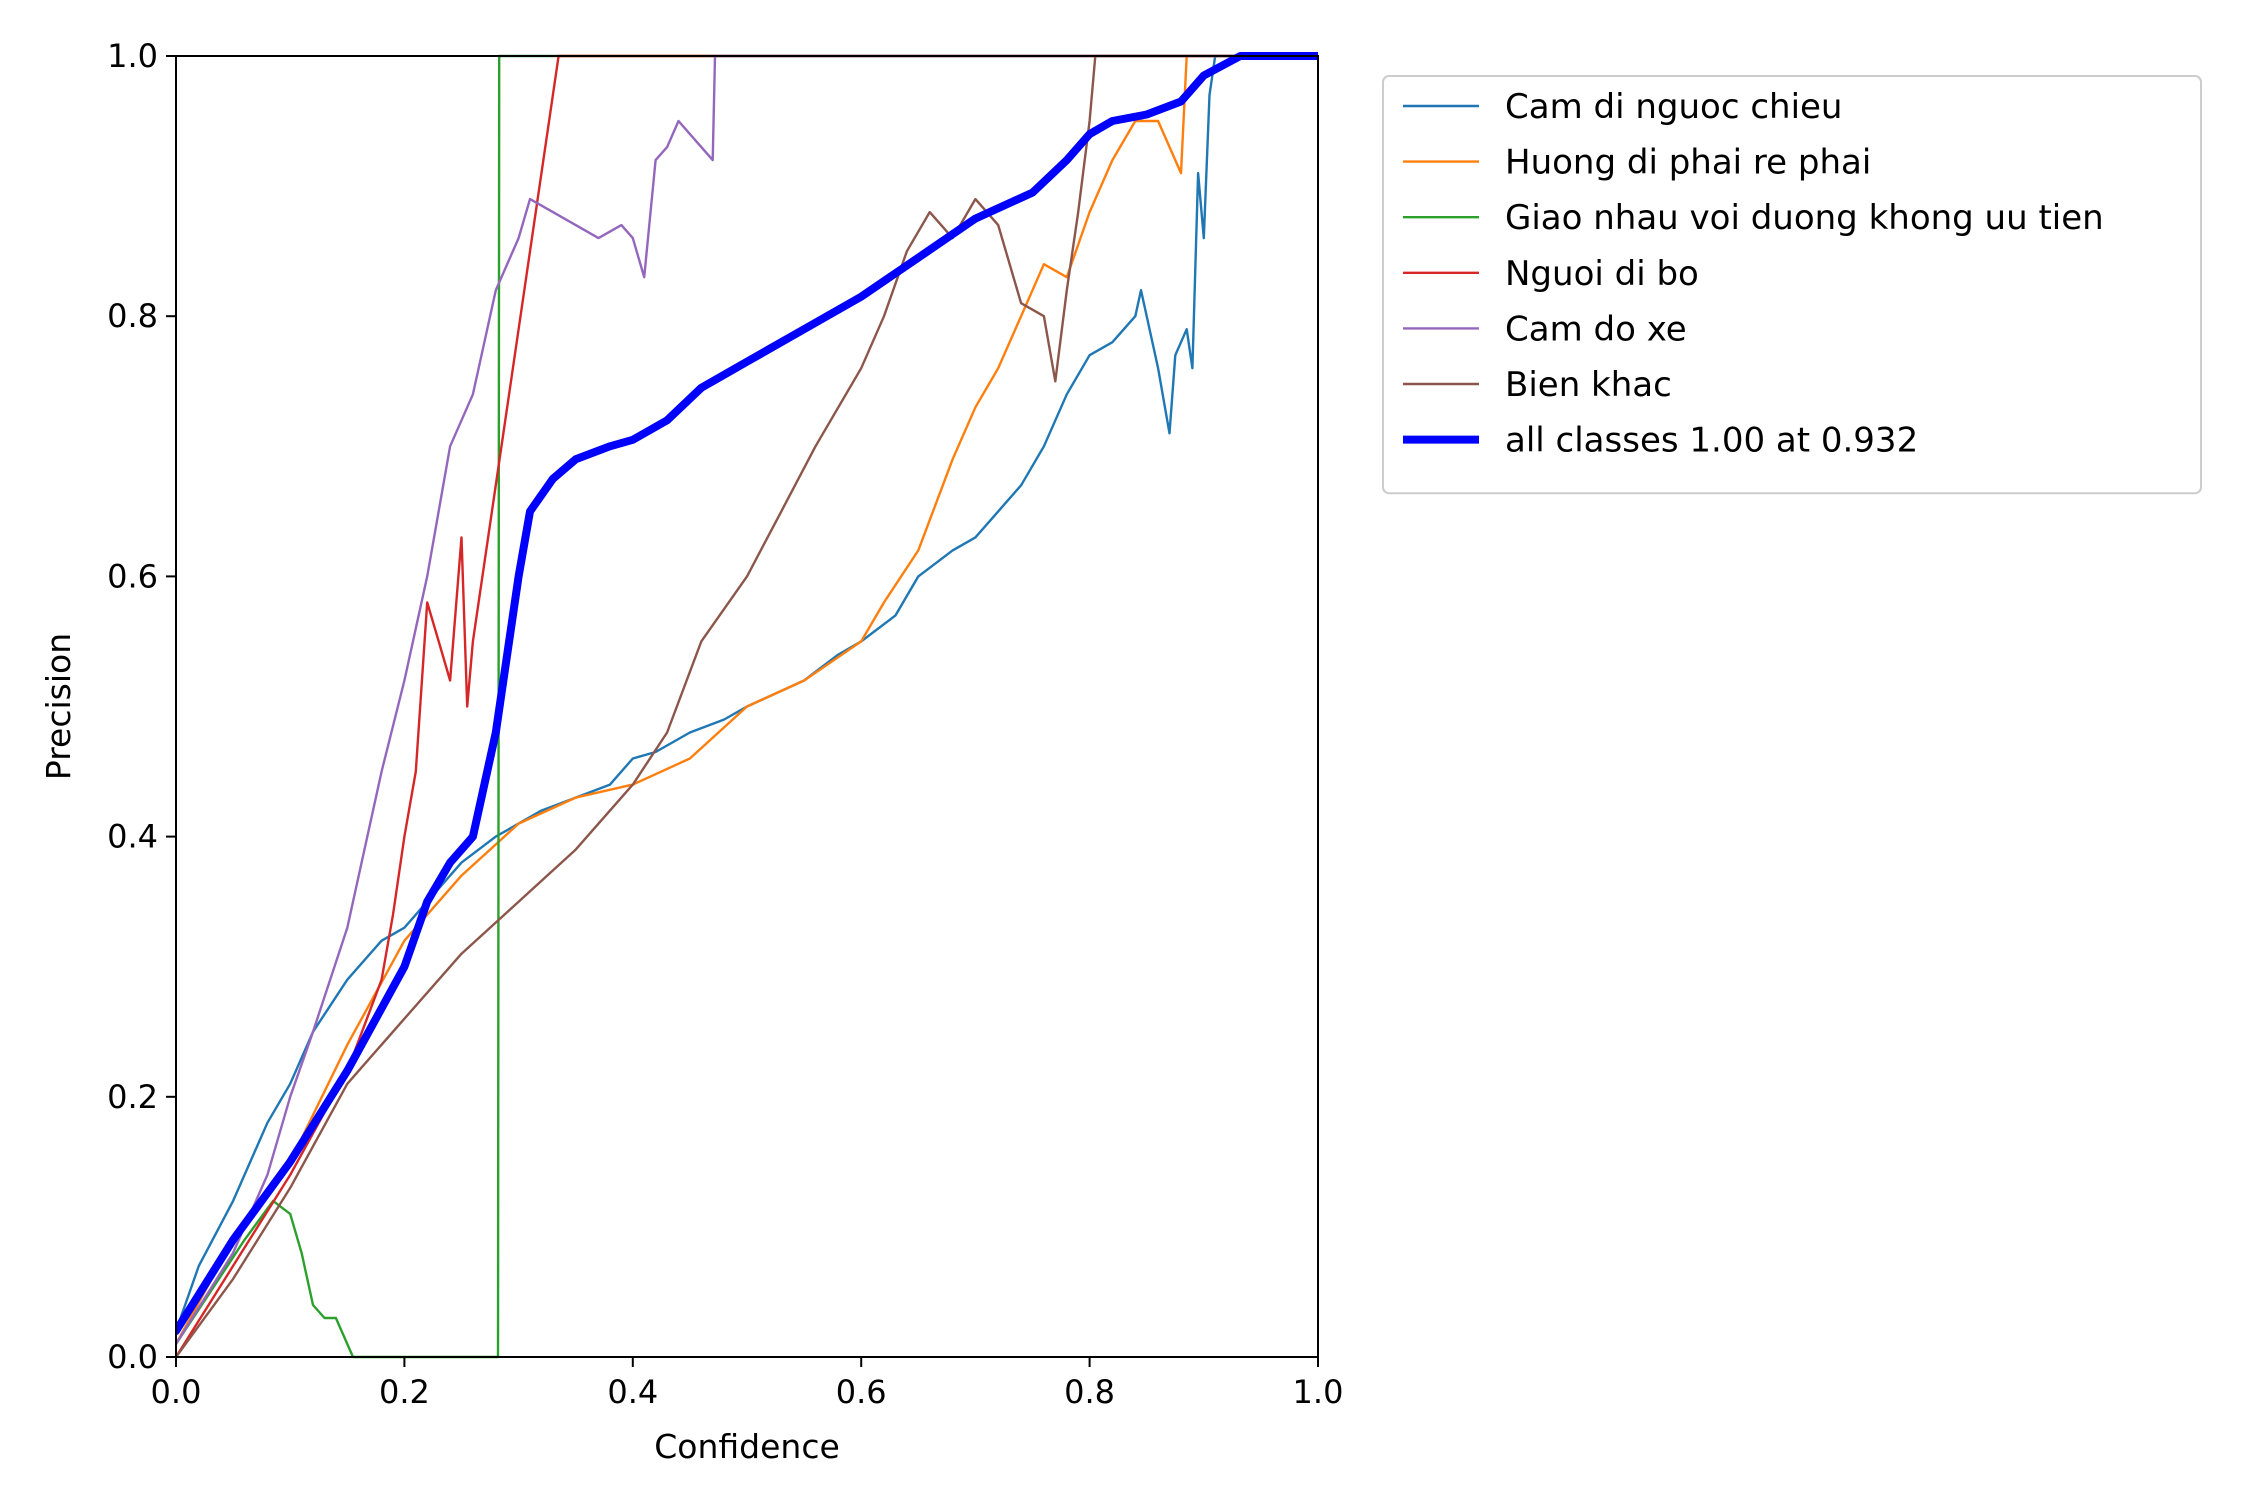  Describe the element at coordinates (1318, 1392) in the screenshot. I see `x-tick-label: 1.0` at that location.